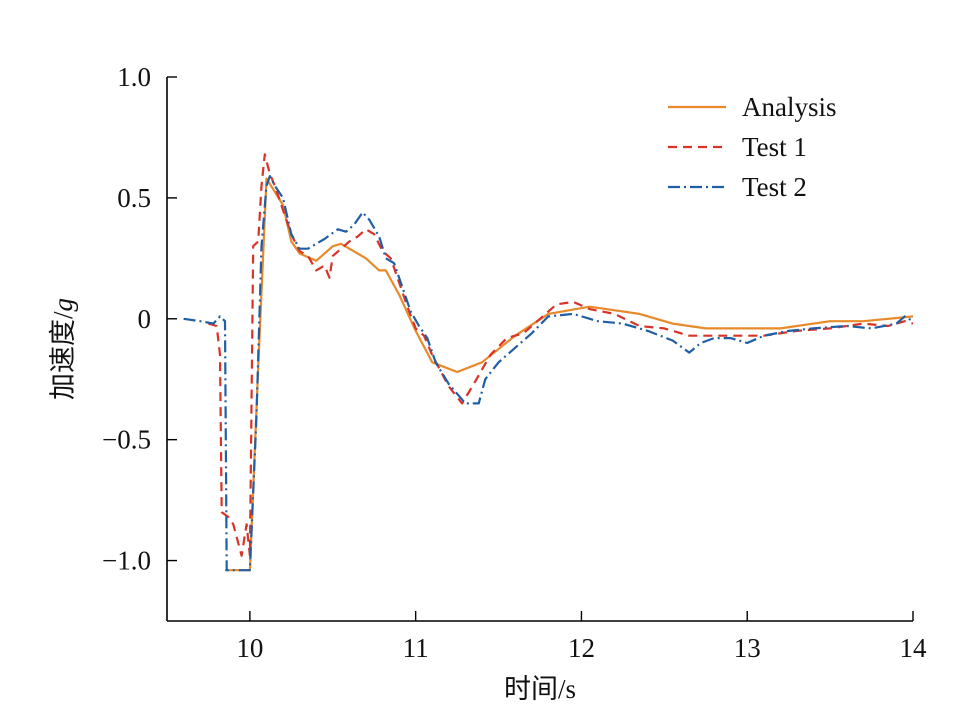  Describe the element at coordinates (540, 689) in the screenshot. I see `x-axis-title: 时间/s` at that location.